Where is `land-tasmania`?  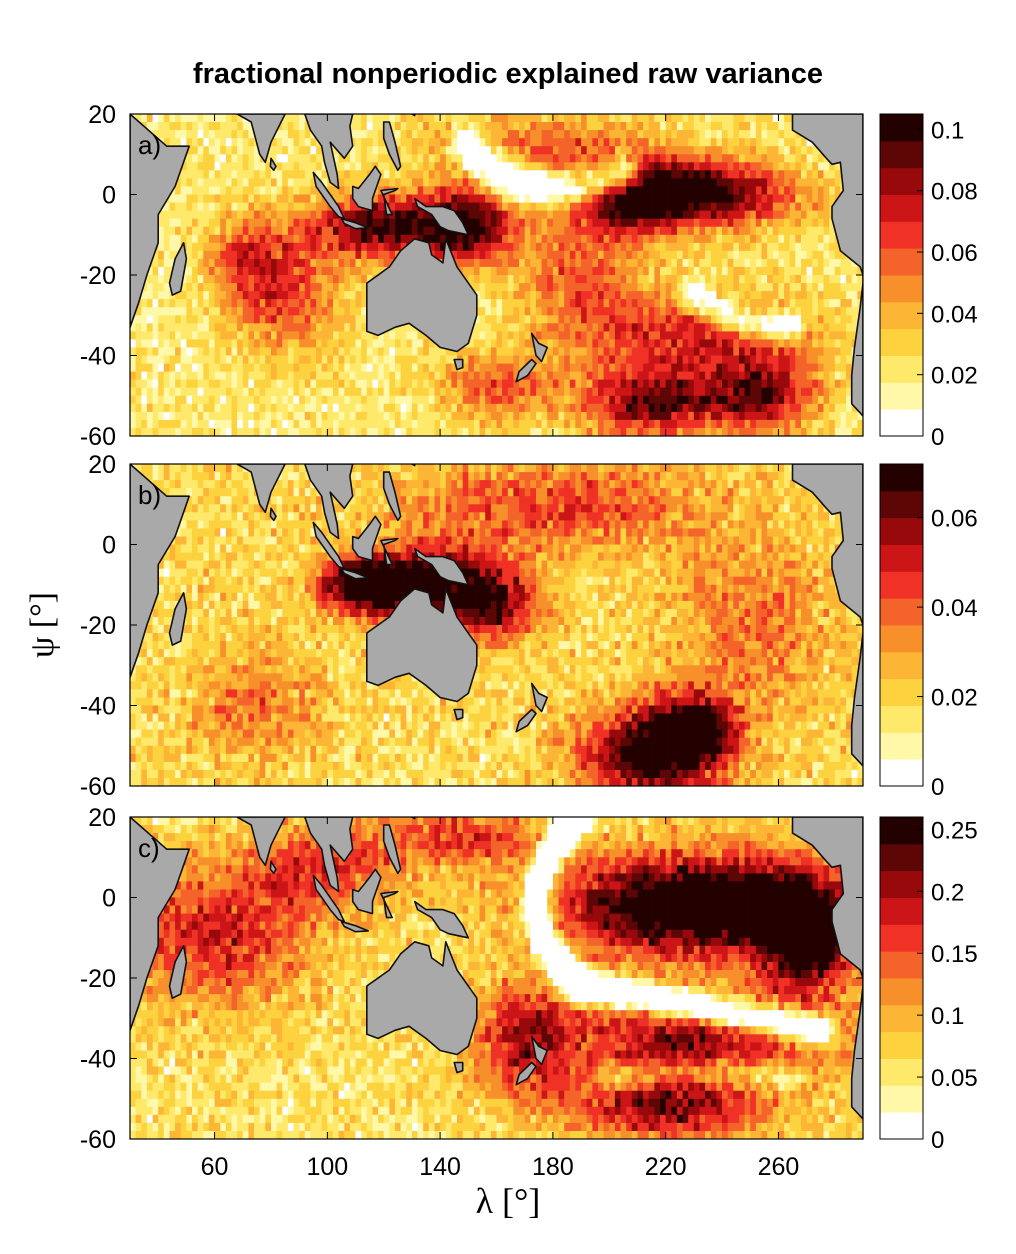
land-tasmania is located at coordinates (458, 1067).